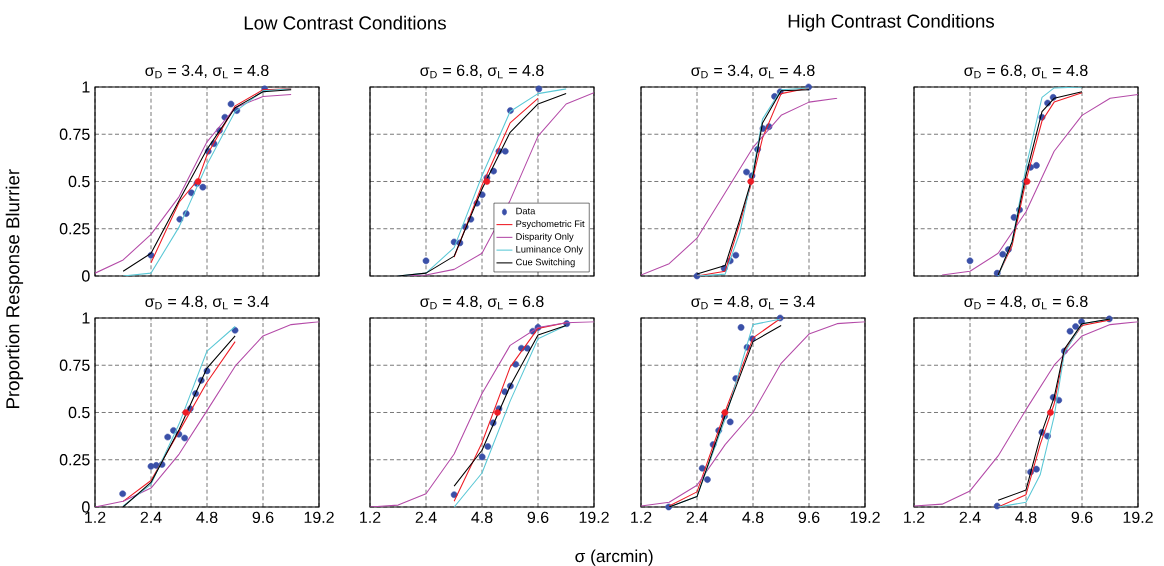 The height and width of the screenshot is (566, 1164). I want to click on text: High Contrast Conditions, so click(891, 23).